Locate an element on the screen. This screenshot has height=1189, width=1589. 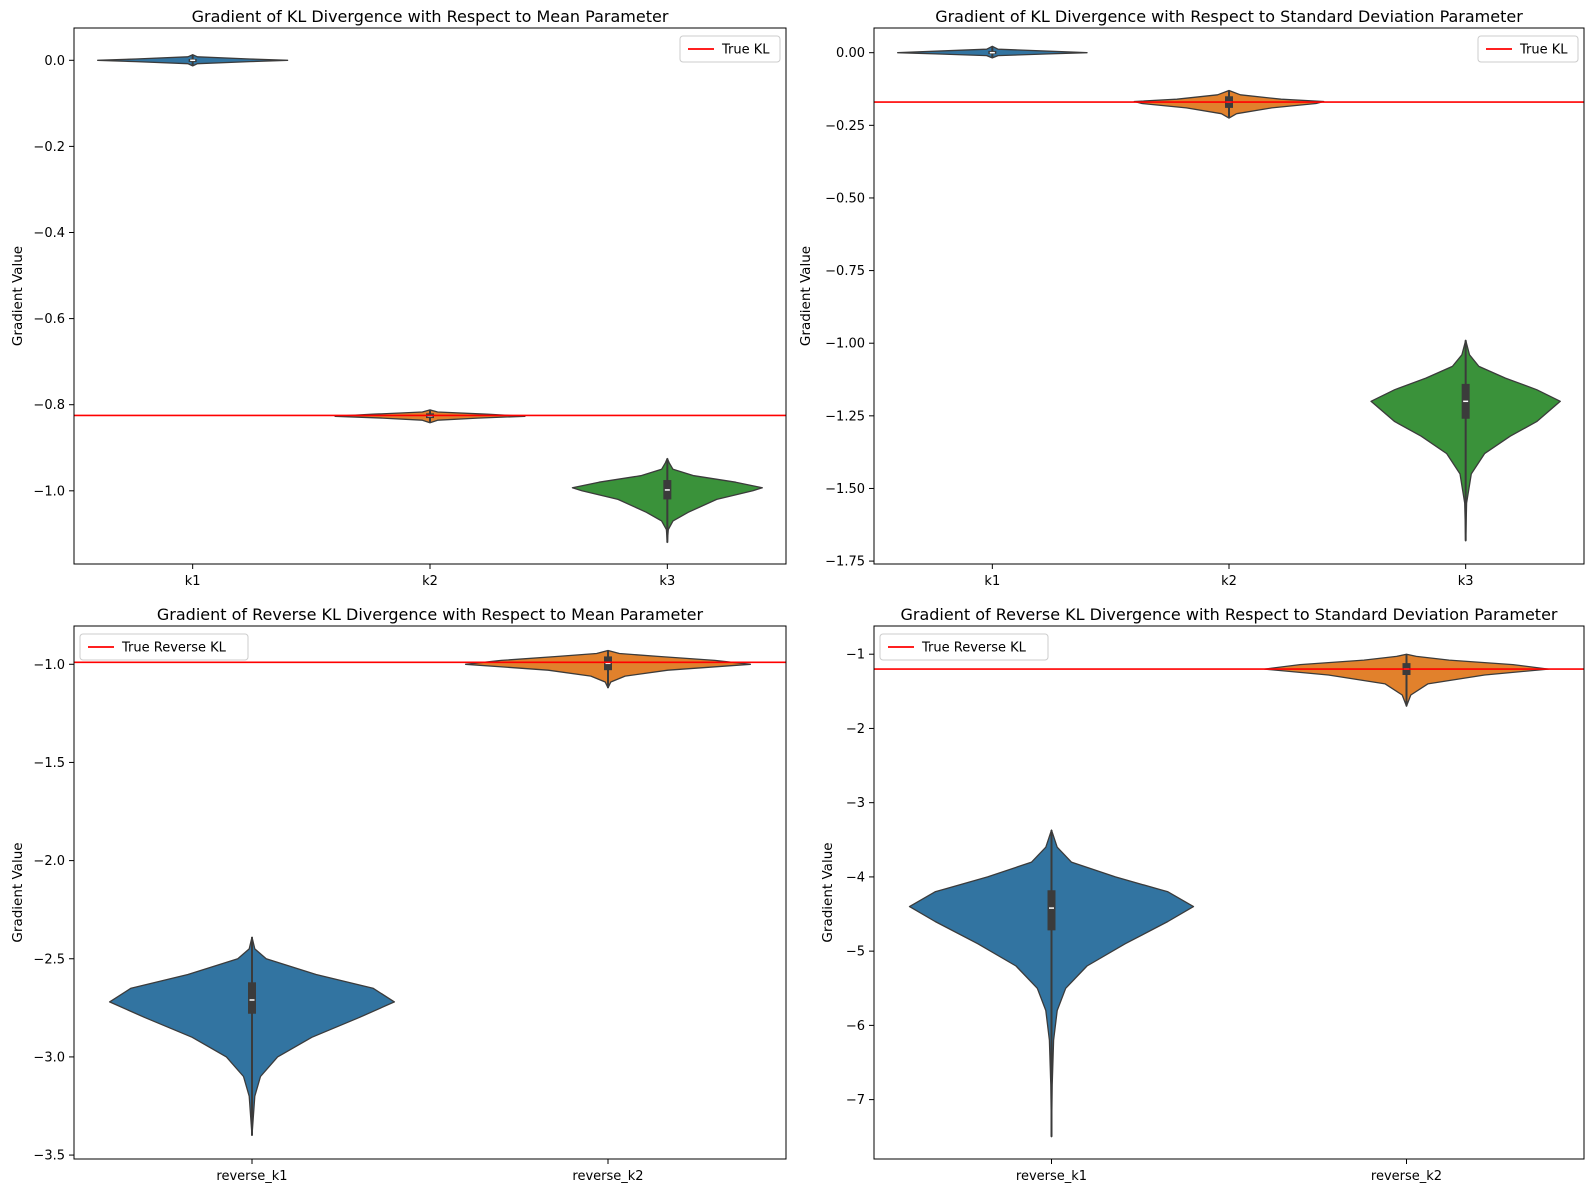
y-tick-label: −3 is located at coordinates (855, 803).